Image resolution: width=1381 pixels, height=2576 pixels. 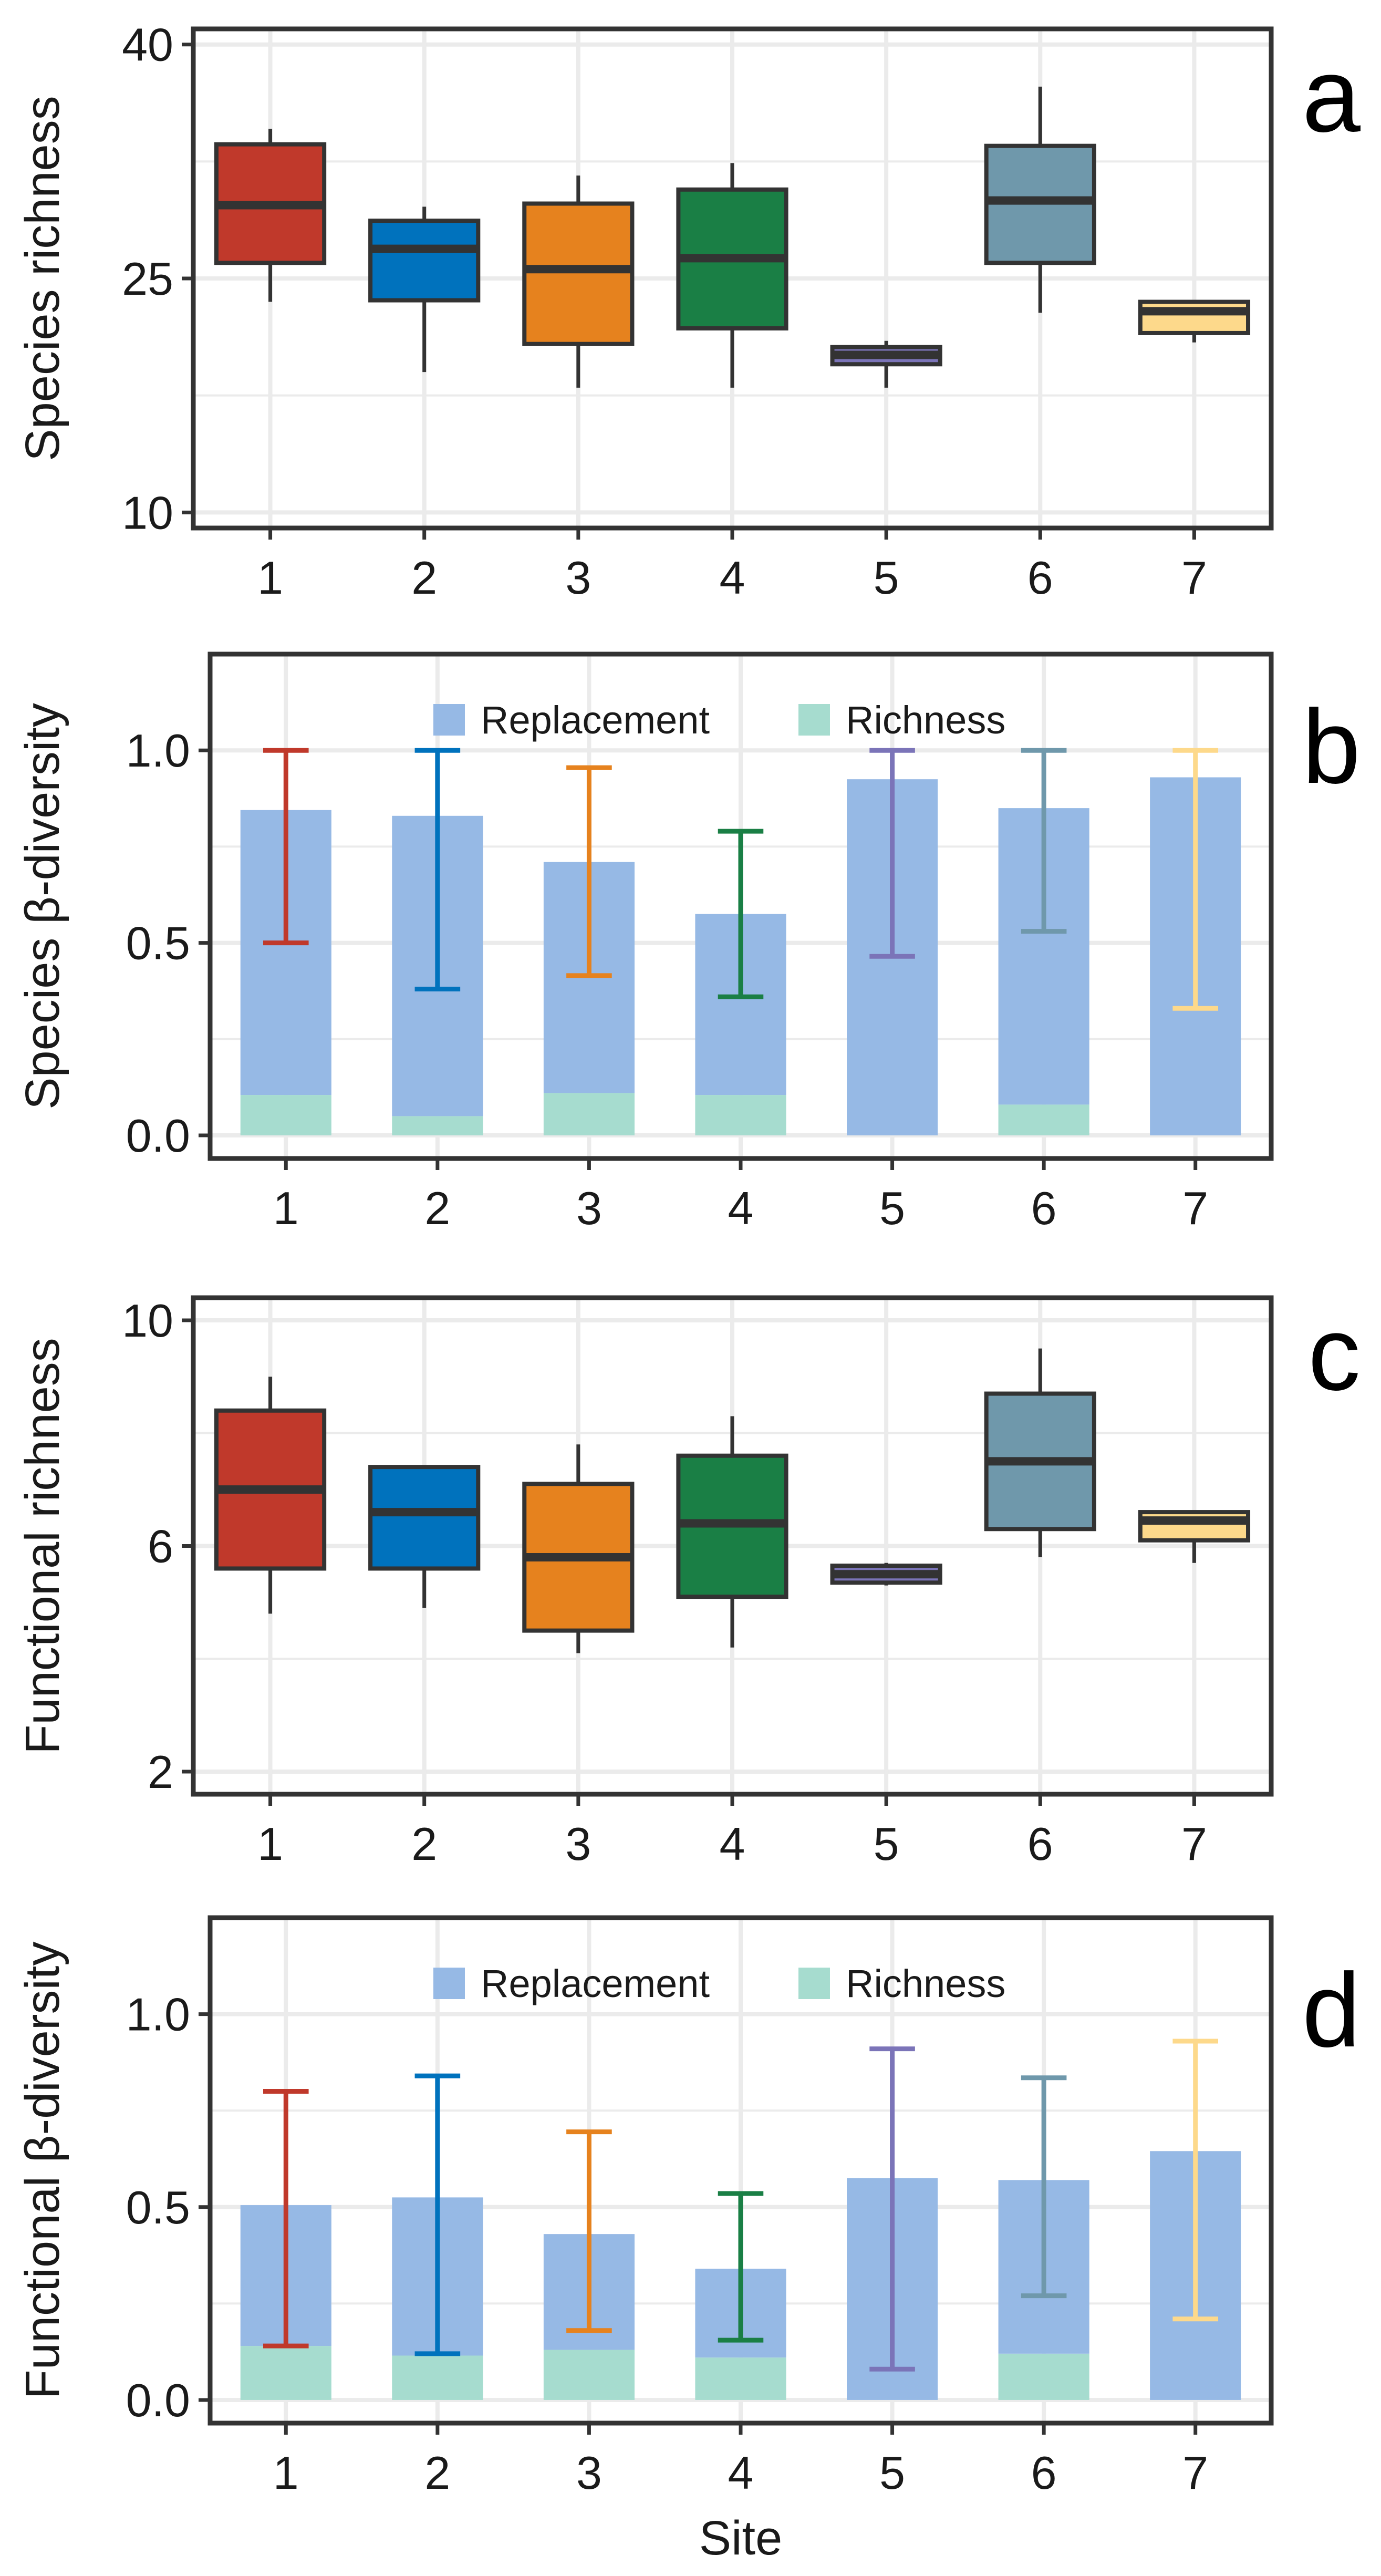 I want to click on y-tick-label: 40, so click(x=147, y=45).